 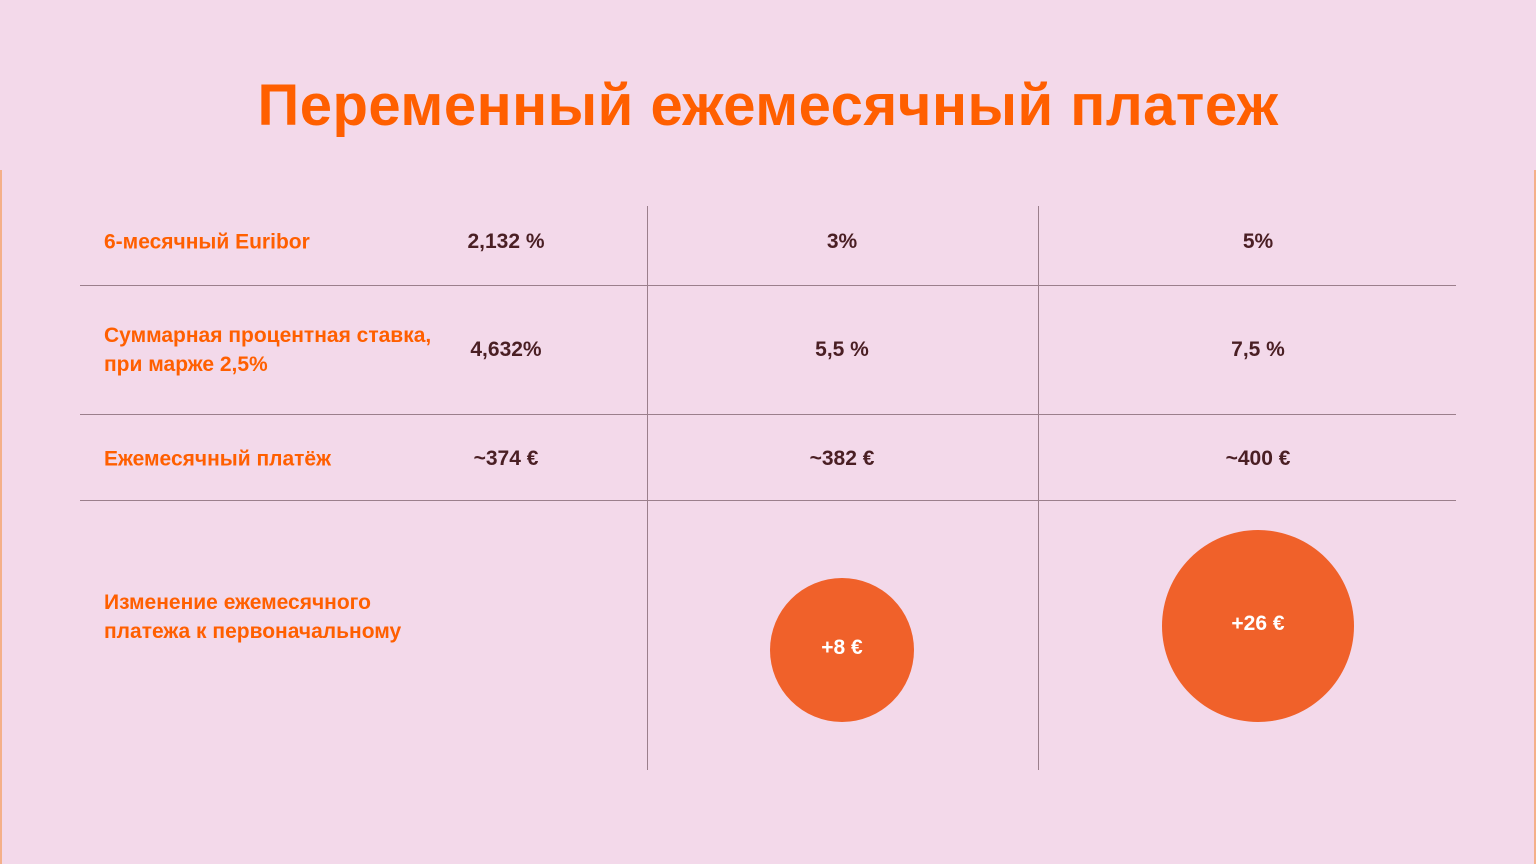 What do you see at coordinates (506, 458) in the screenshot?
I see `cell-value: ~374 €` at bounding box center [506, 458].